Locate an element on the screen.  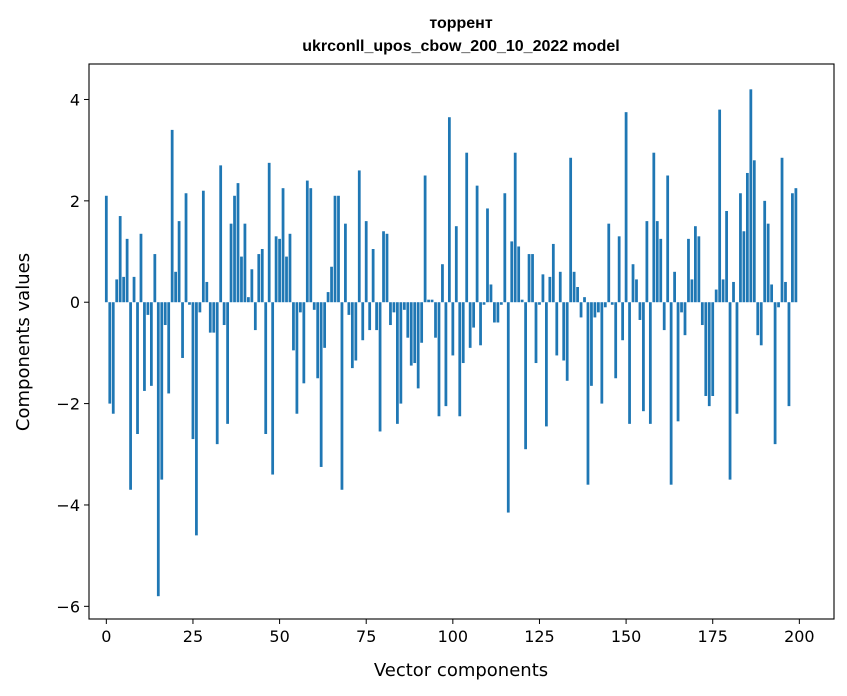
y-tick-label: −2 is located at coordinates (68, 404).